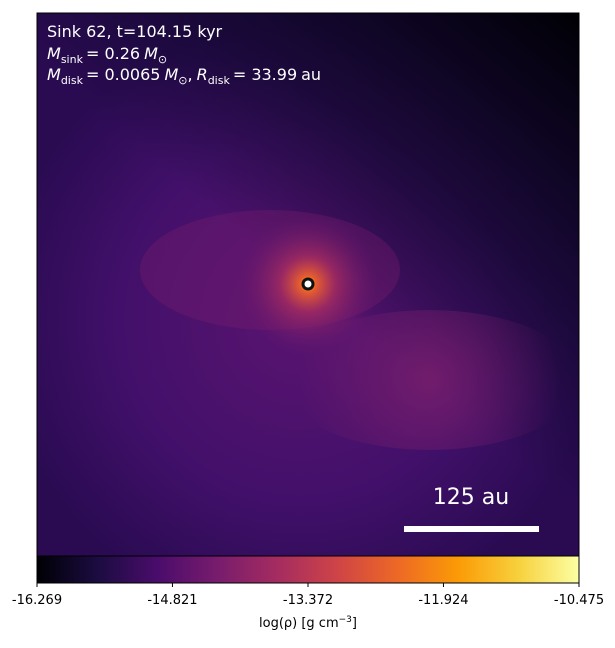  Describe the element at coordinates (471, 497) in the screenshot. I see `scale-bar-label: 125 au` at that location.